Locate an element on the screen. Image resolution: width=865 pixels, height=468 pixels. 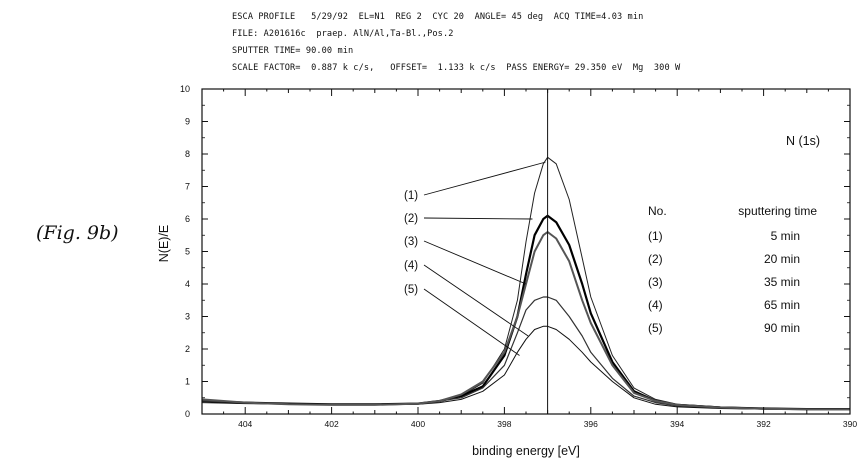
legend-entry-no: (1) is located at coordinates (655, 236).